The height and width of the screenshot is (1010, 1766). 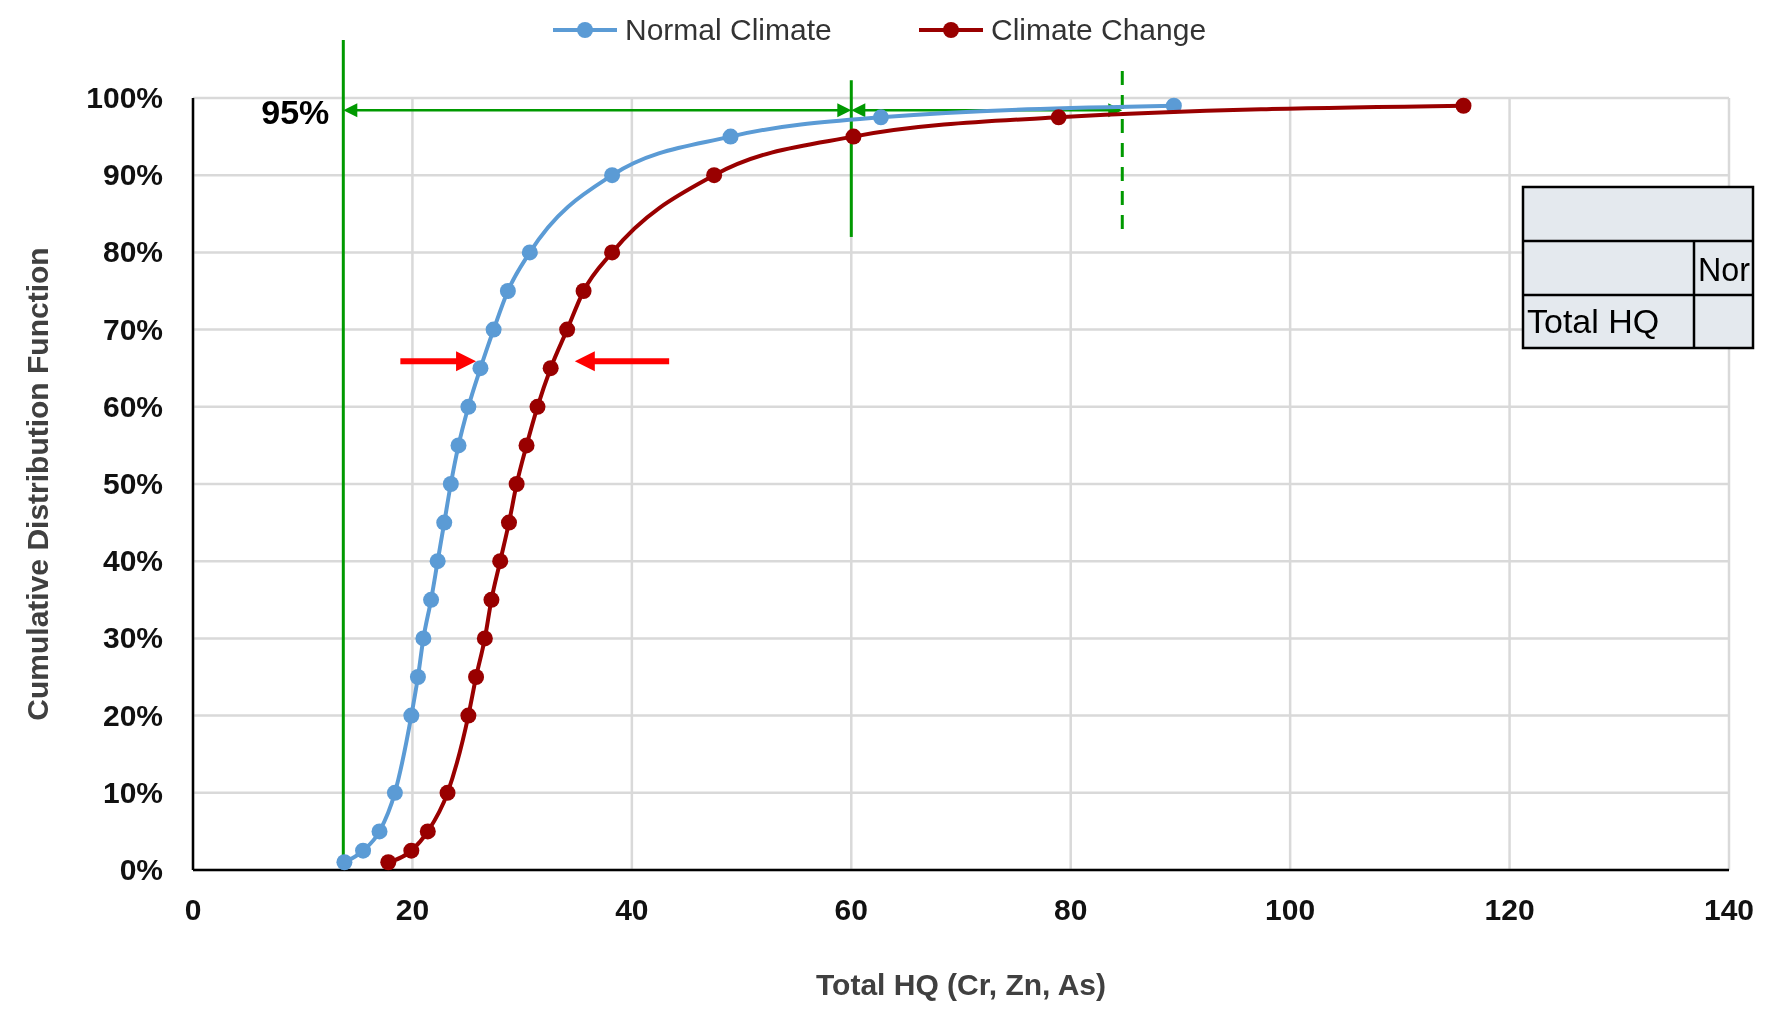 I want to click on x-tick-label: 60, so click(x=851, y=909).